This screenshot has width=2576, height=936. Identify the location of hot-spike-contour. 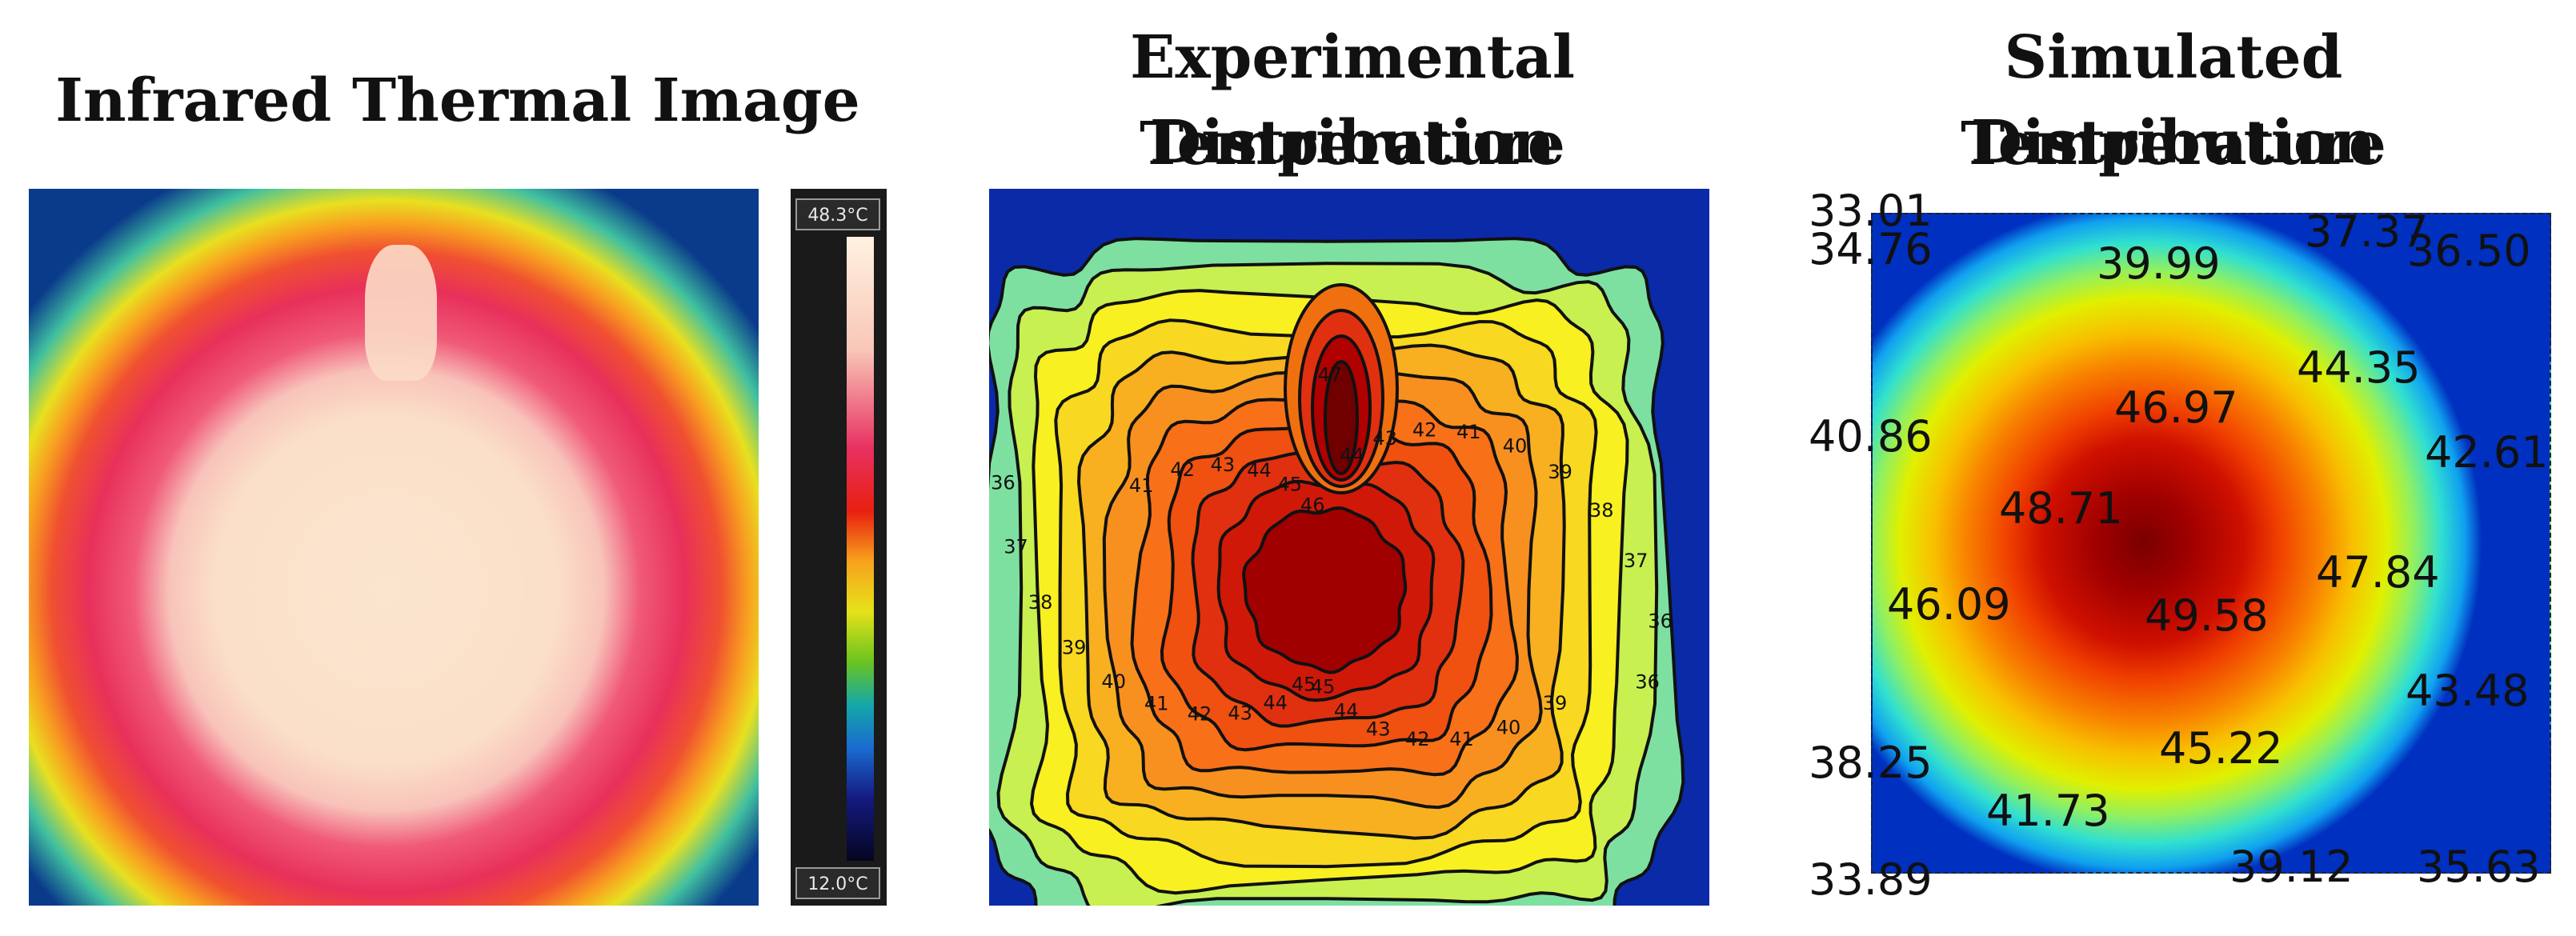
(1341, 417).